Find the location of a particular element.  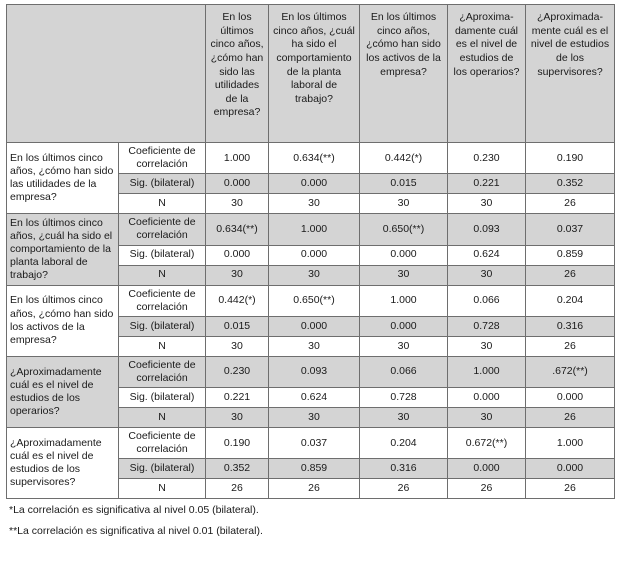

cell-value: 0.650(**) is located at coordinates (403, 229).